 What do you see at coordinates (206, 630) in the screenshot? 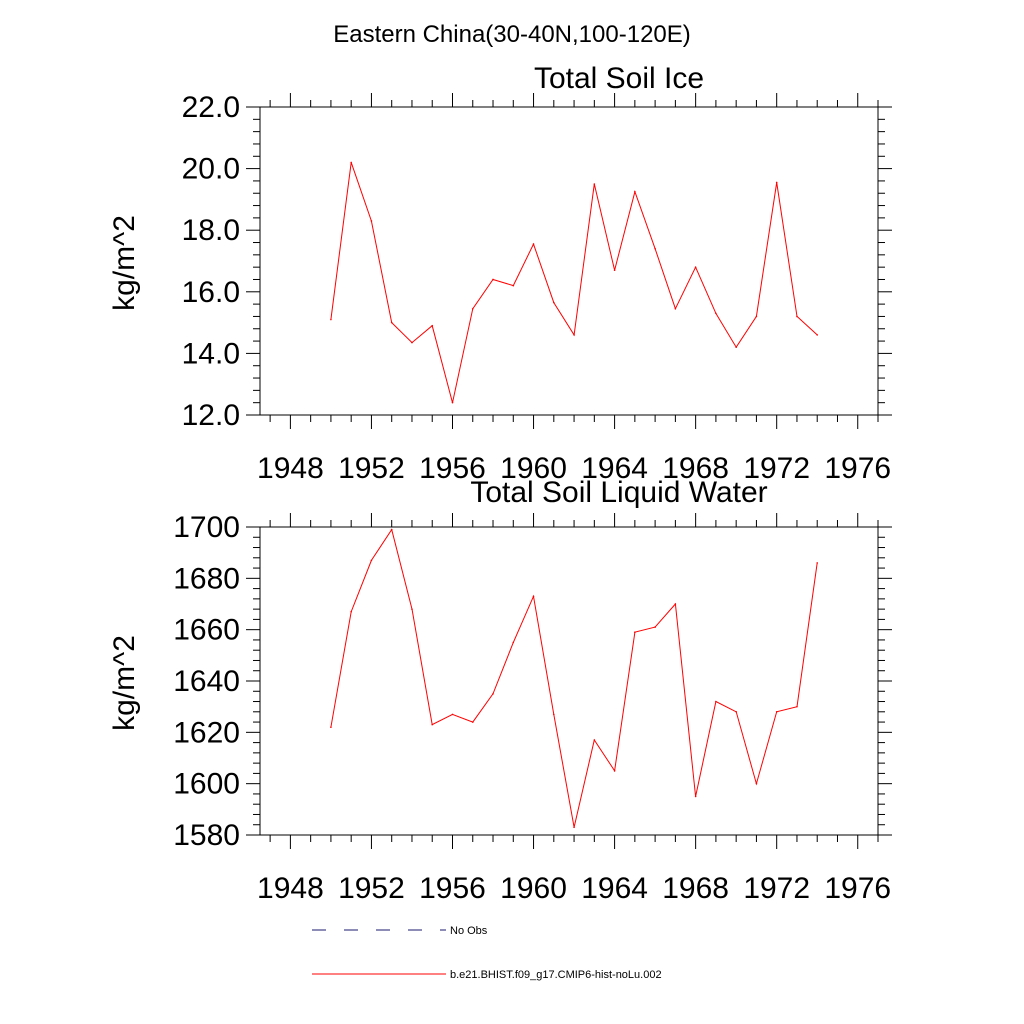
I see `y-tick-label: 1660` at bounding box center [206, 630].